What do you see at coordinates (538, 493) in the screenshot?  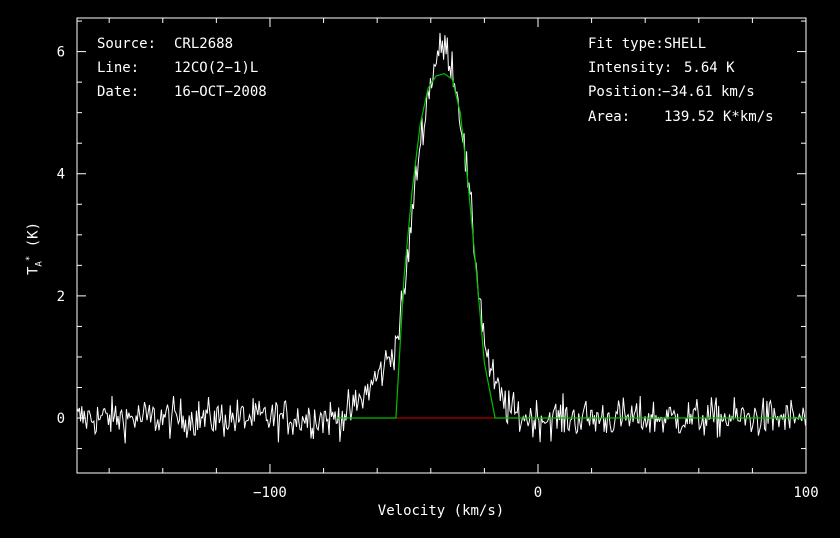 I see `x-tick-label: 0` at bounding box center [538, 493].